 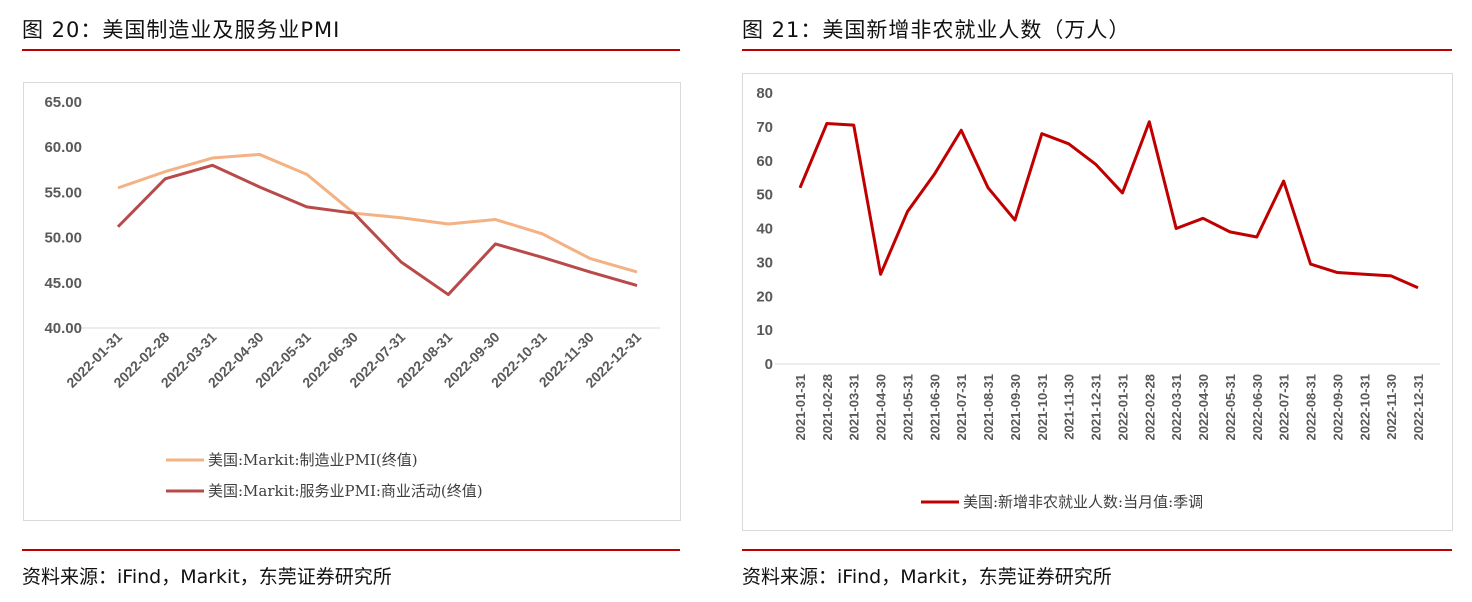 What do you see at coordinates (1203, 407) in the screenshot?
I see `x-tick-label: 2022-04-30` at bounding box center [1203, 407].